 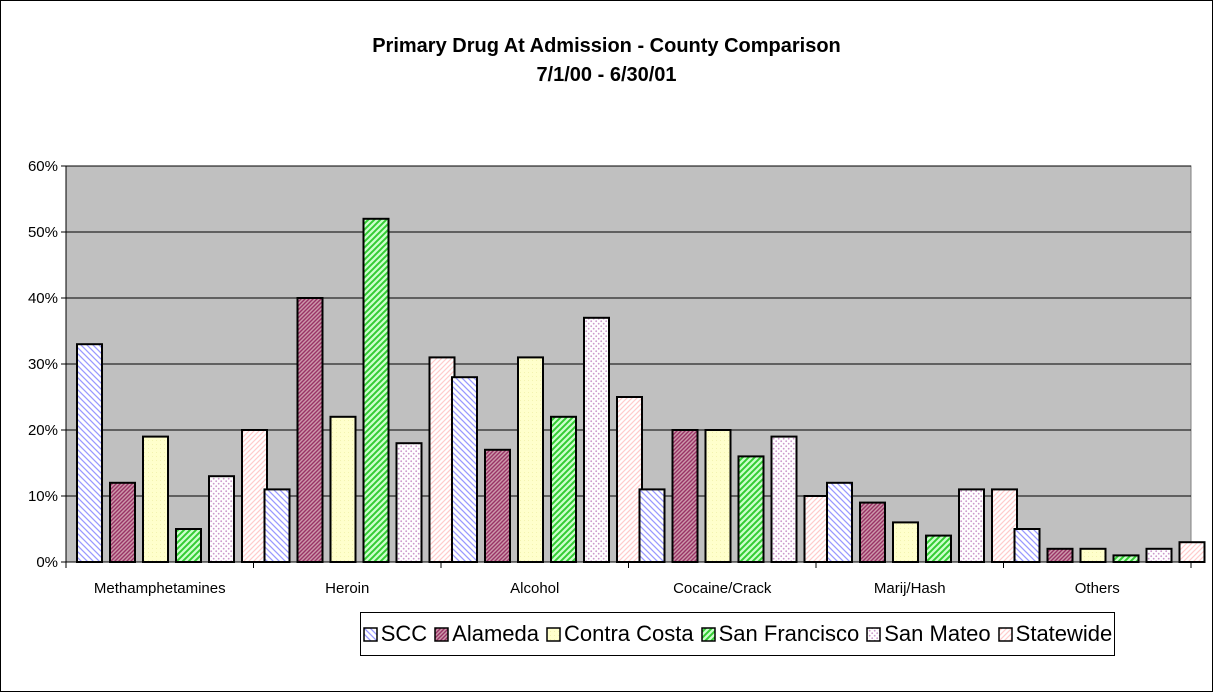 I want to click on legend-item: SCC, so click(x=395, y=634).